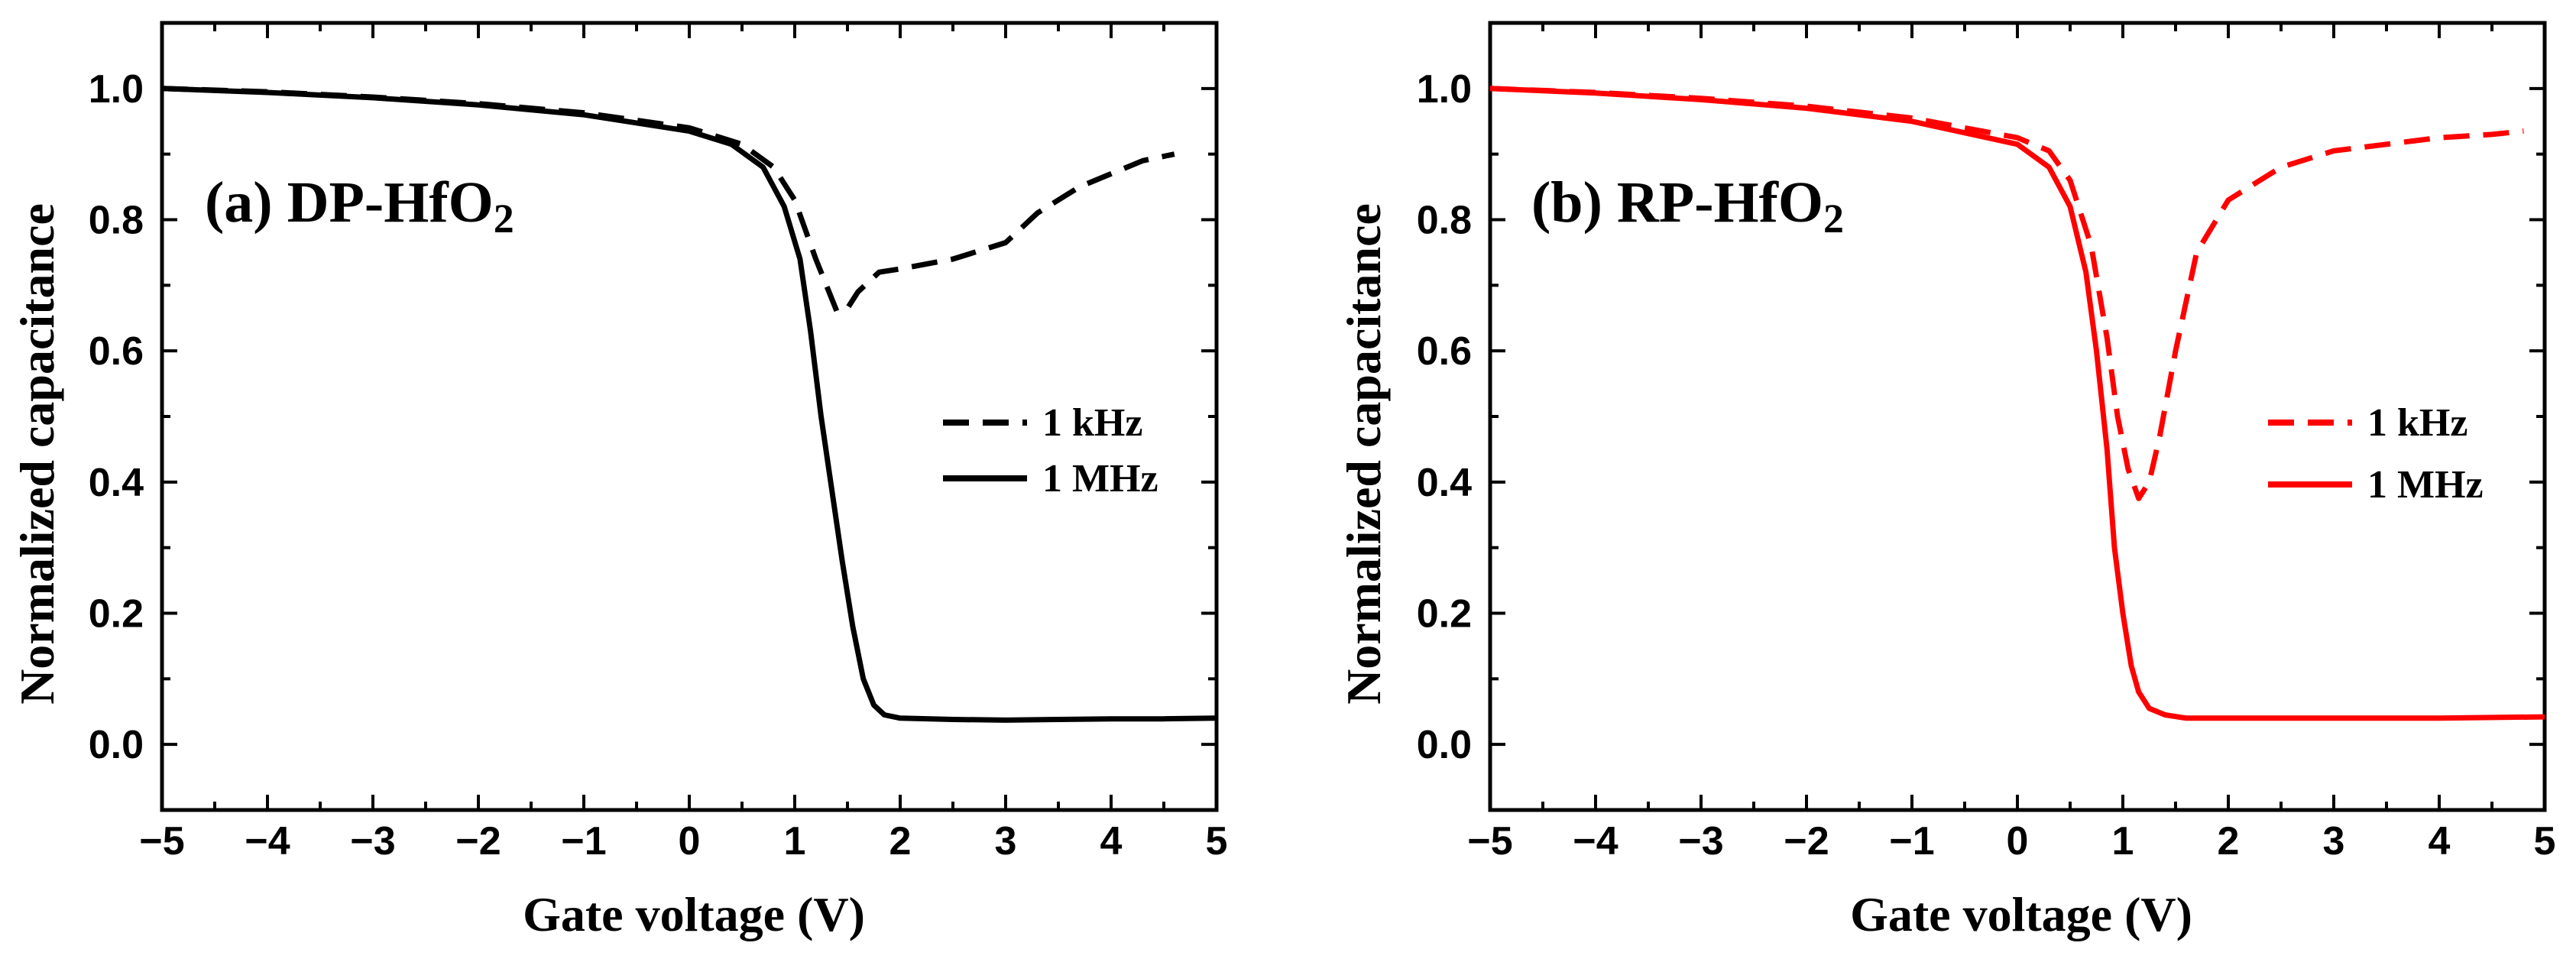 Image resolution: width=2576 pixels, height=972 pixels. I want to click on panel-b-ytick-label: 1.0, so click(1444, 89).